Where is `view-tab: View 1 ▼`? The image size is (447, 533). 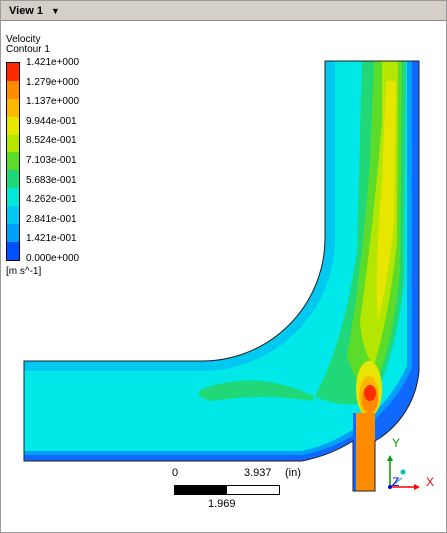
view-tab: View 1 ▼ is located at coordinates (34, 10).